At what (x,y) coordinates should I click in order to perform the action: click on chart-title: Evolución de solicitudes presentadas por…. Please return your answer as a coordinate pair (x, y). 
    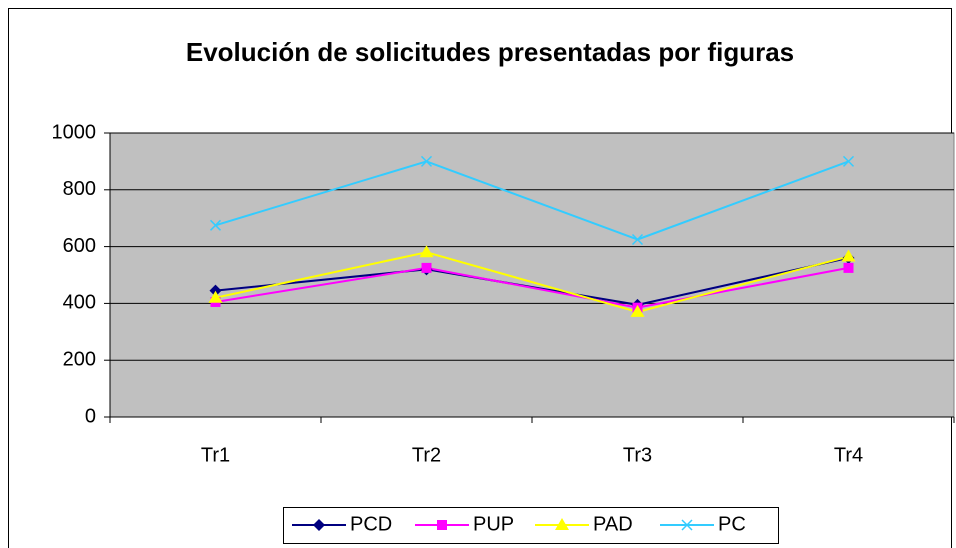
    Looking at the image, I should click on (490, 52).